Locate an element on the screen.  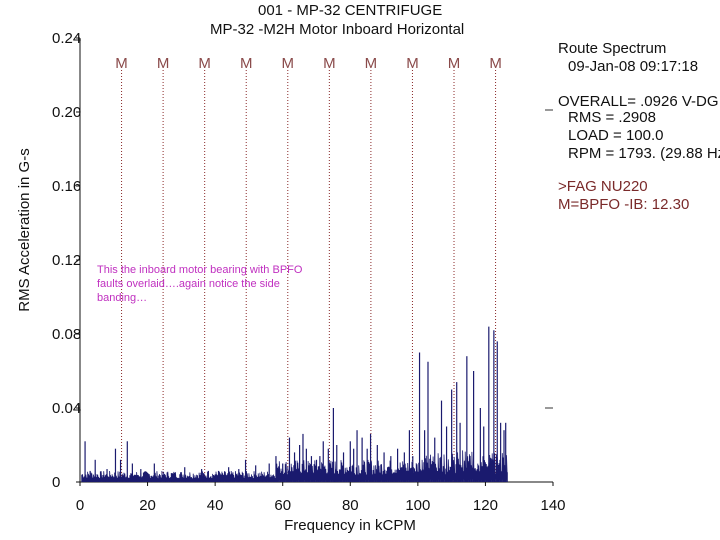
fault-frequency: M=BPFO -IB: 12.30 is located at coordinates (624, 204).